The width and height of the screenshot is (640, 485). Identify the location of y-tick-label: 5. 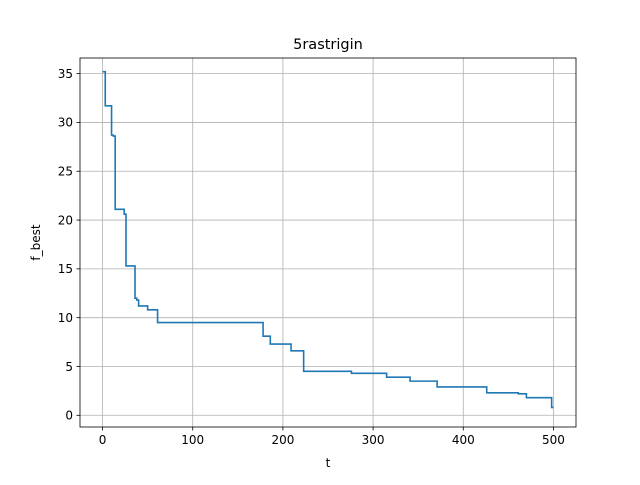
(69, 367).